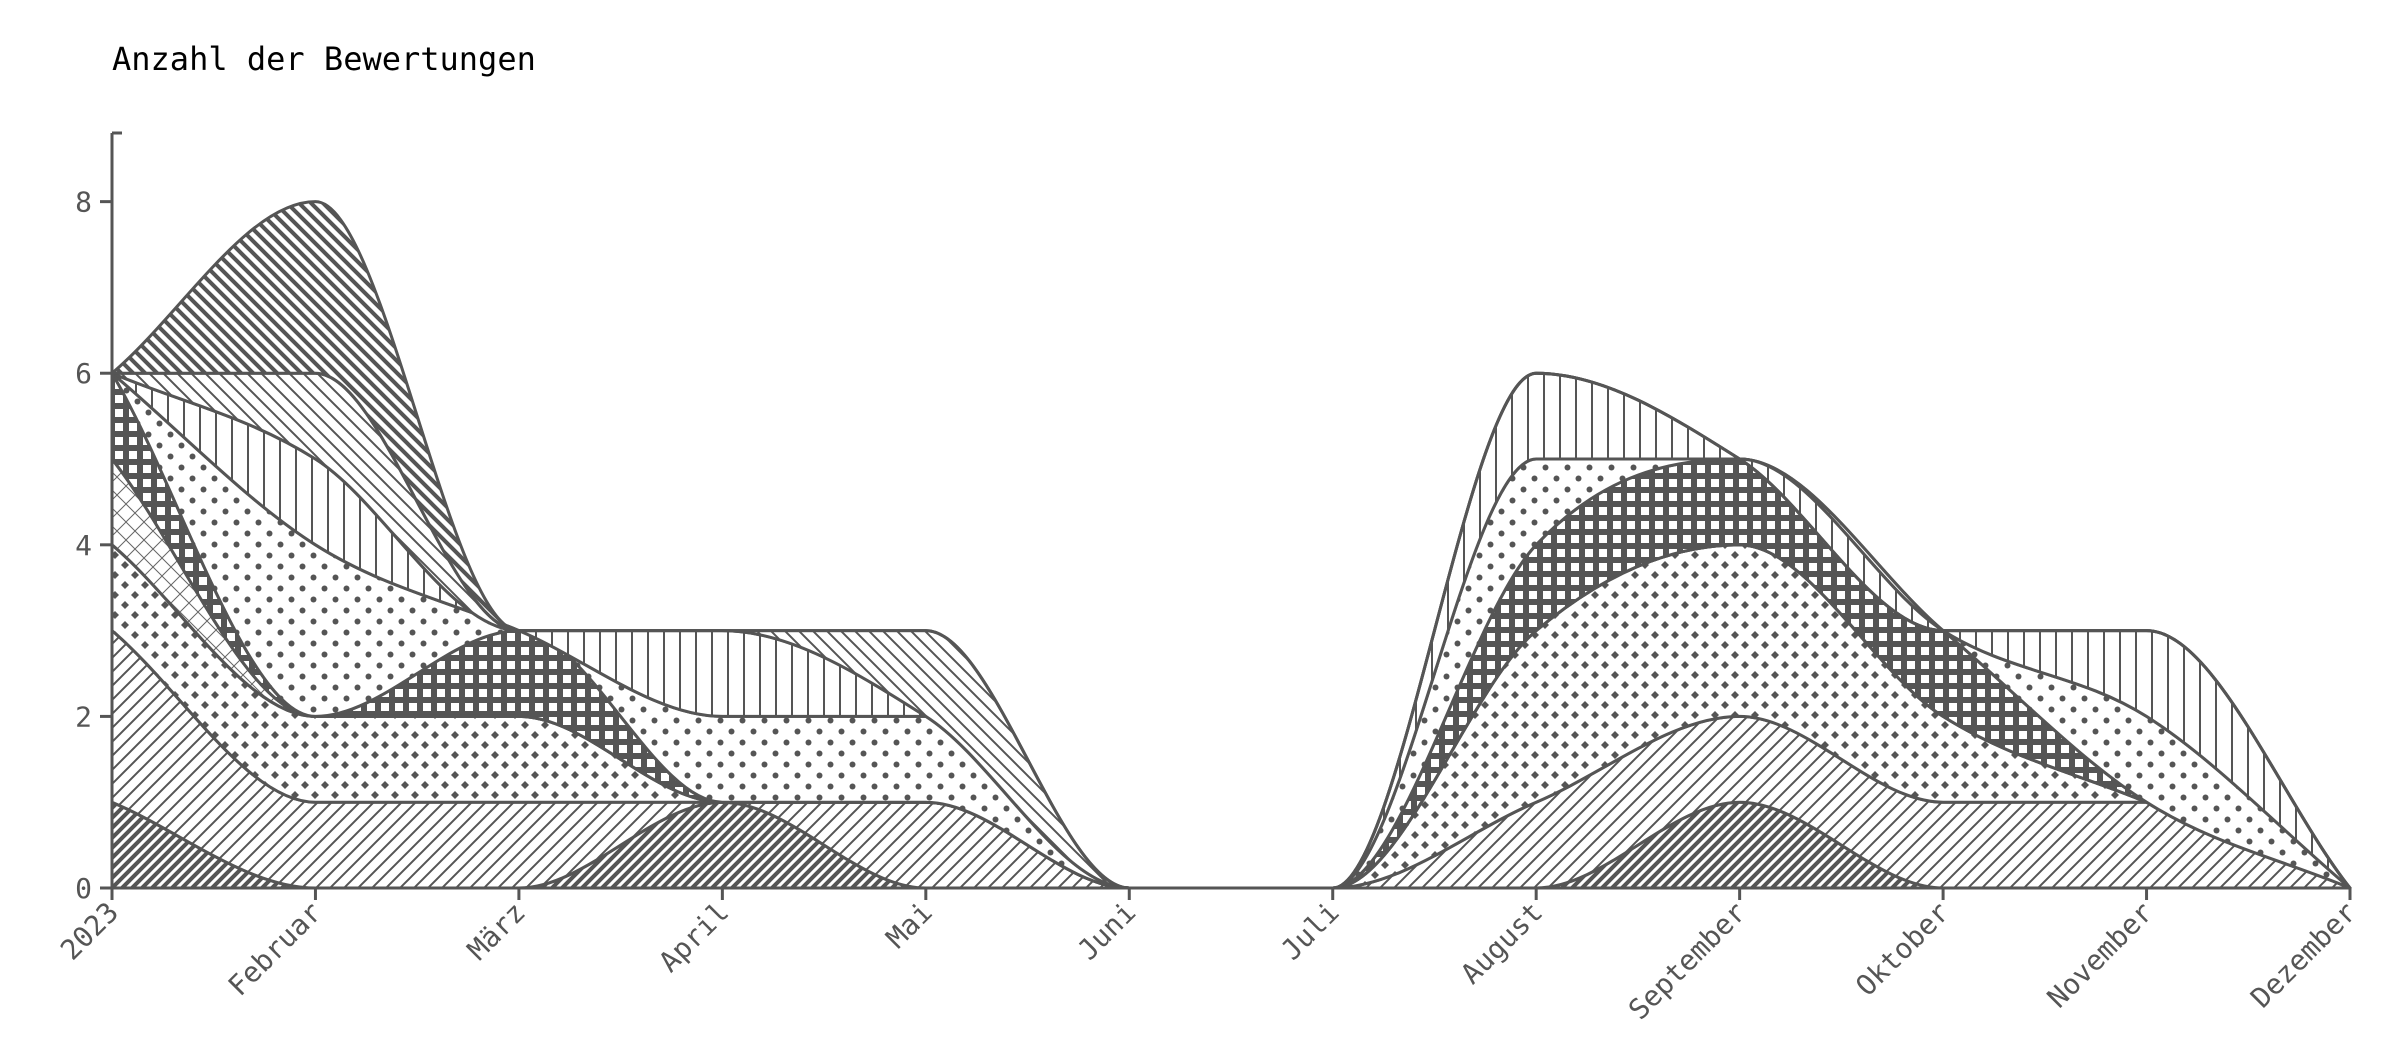 This screenshot has width=2400, height=1040. Describe the element at coordinates (89, 931) in the screenshot. I see `x-tick-label: 2023` at that location.